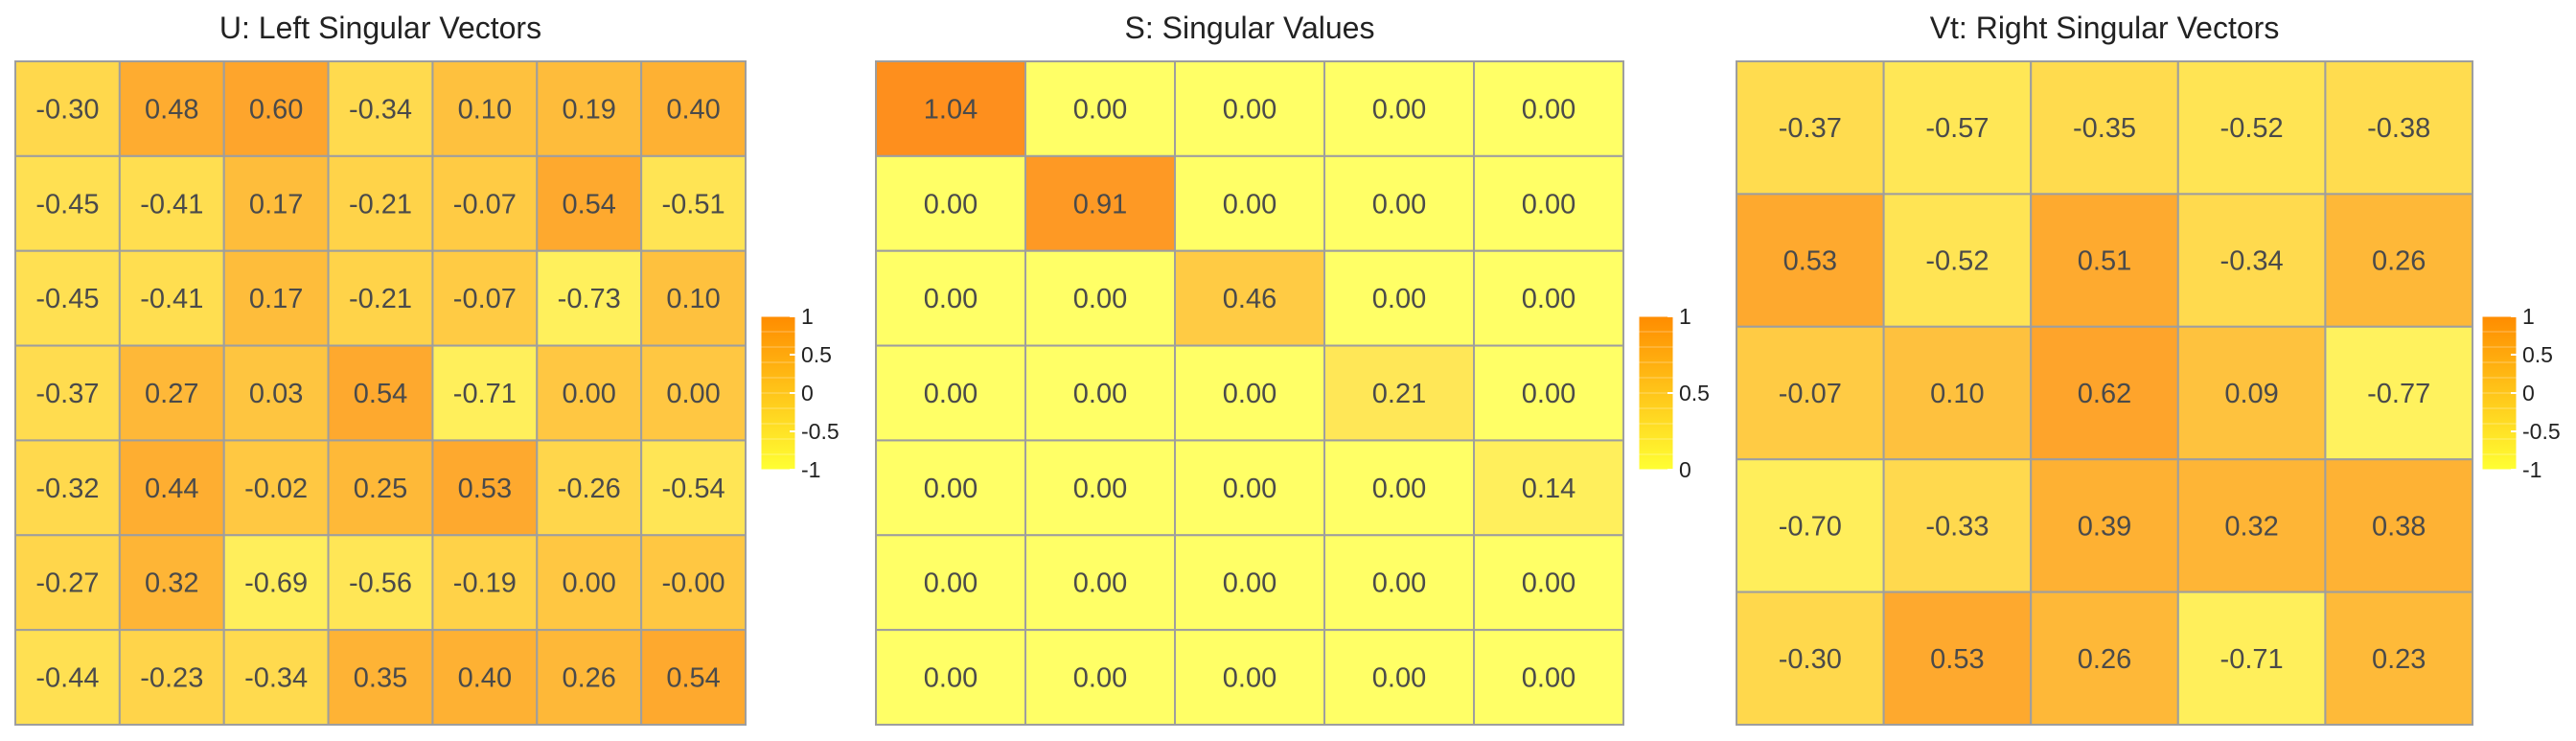 The height and width of the screenshot is (741, 2576). What do you see at coordinates (589, 489) in the screenshot?
I see `cell-value-label: -0.26` at bounding box center [589, 489].